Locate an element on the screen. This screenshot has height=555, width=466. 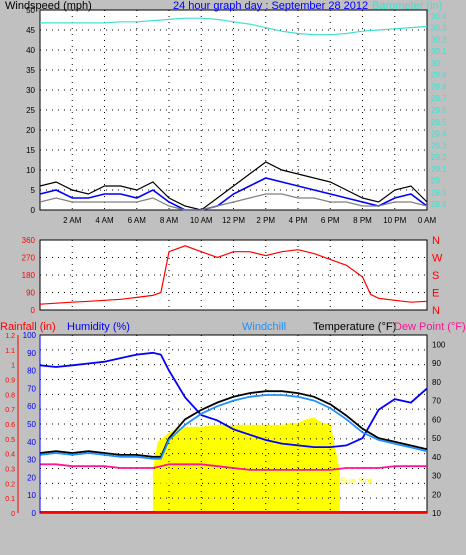
time-tick-label: 8 AM is located at coordinates (169, 220).